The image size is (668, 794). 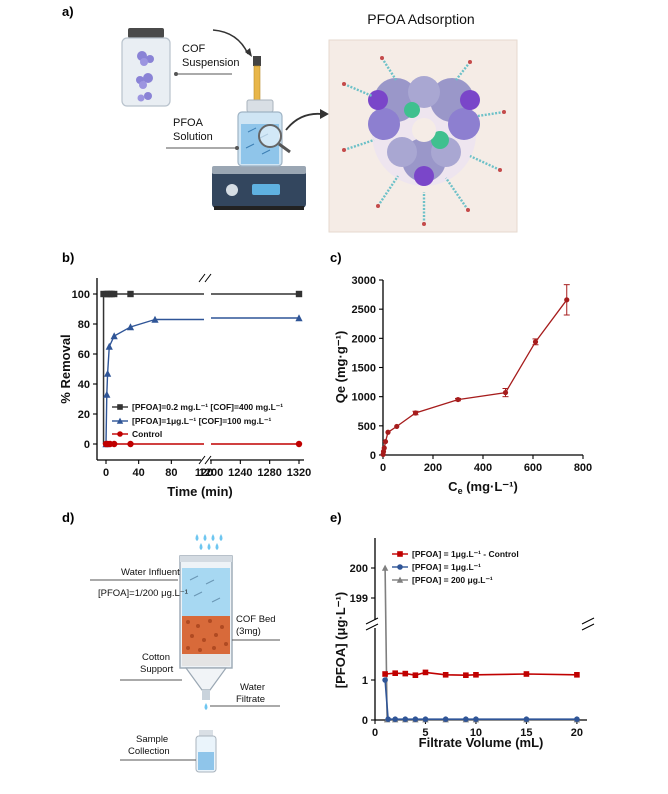 What do you see at coordinates (188, 123) in the screenshot?
I see `pfoa-solution-label-1: PFOA` at bounding box center [188, 123].